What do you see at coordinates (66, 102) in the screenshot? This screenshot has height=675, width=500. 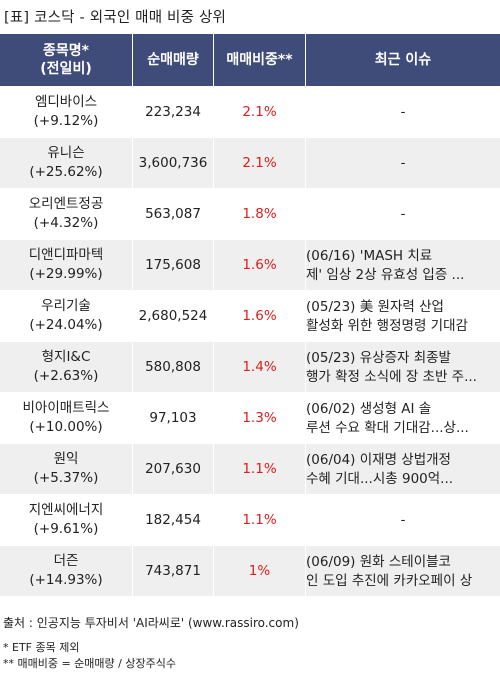 I see `stock-name: 엠디바이스` at bounding box center [66, 102].